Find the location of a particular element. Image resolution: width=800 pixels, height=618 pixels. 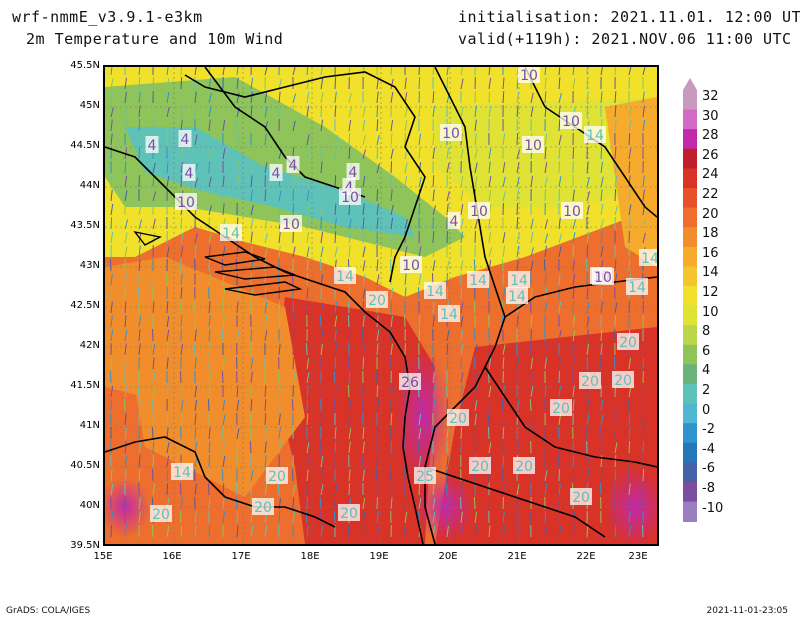

lat-label: 41.5N is located at coordinates (85, 385).